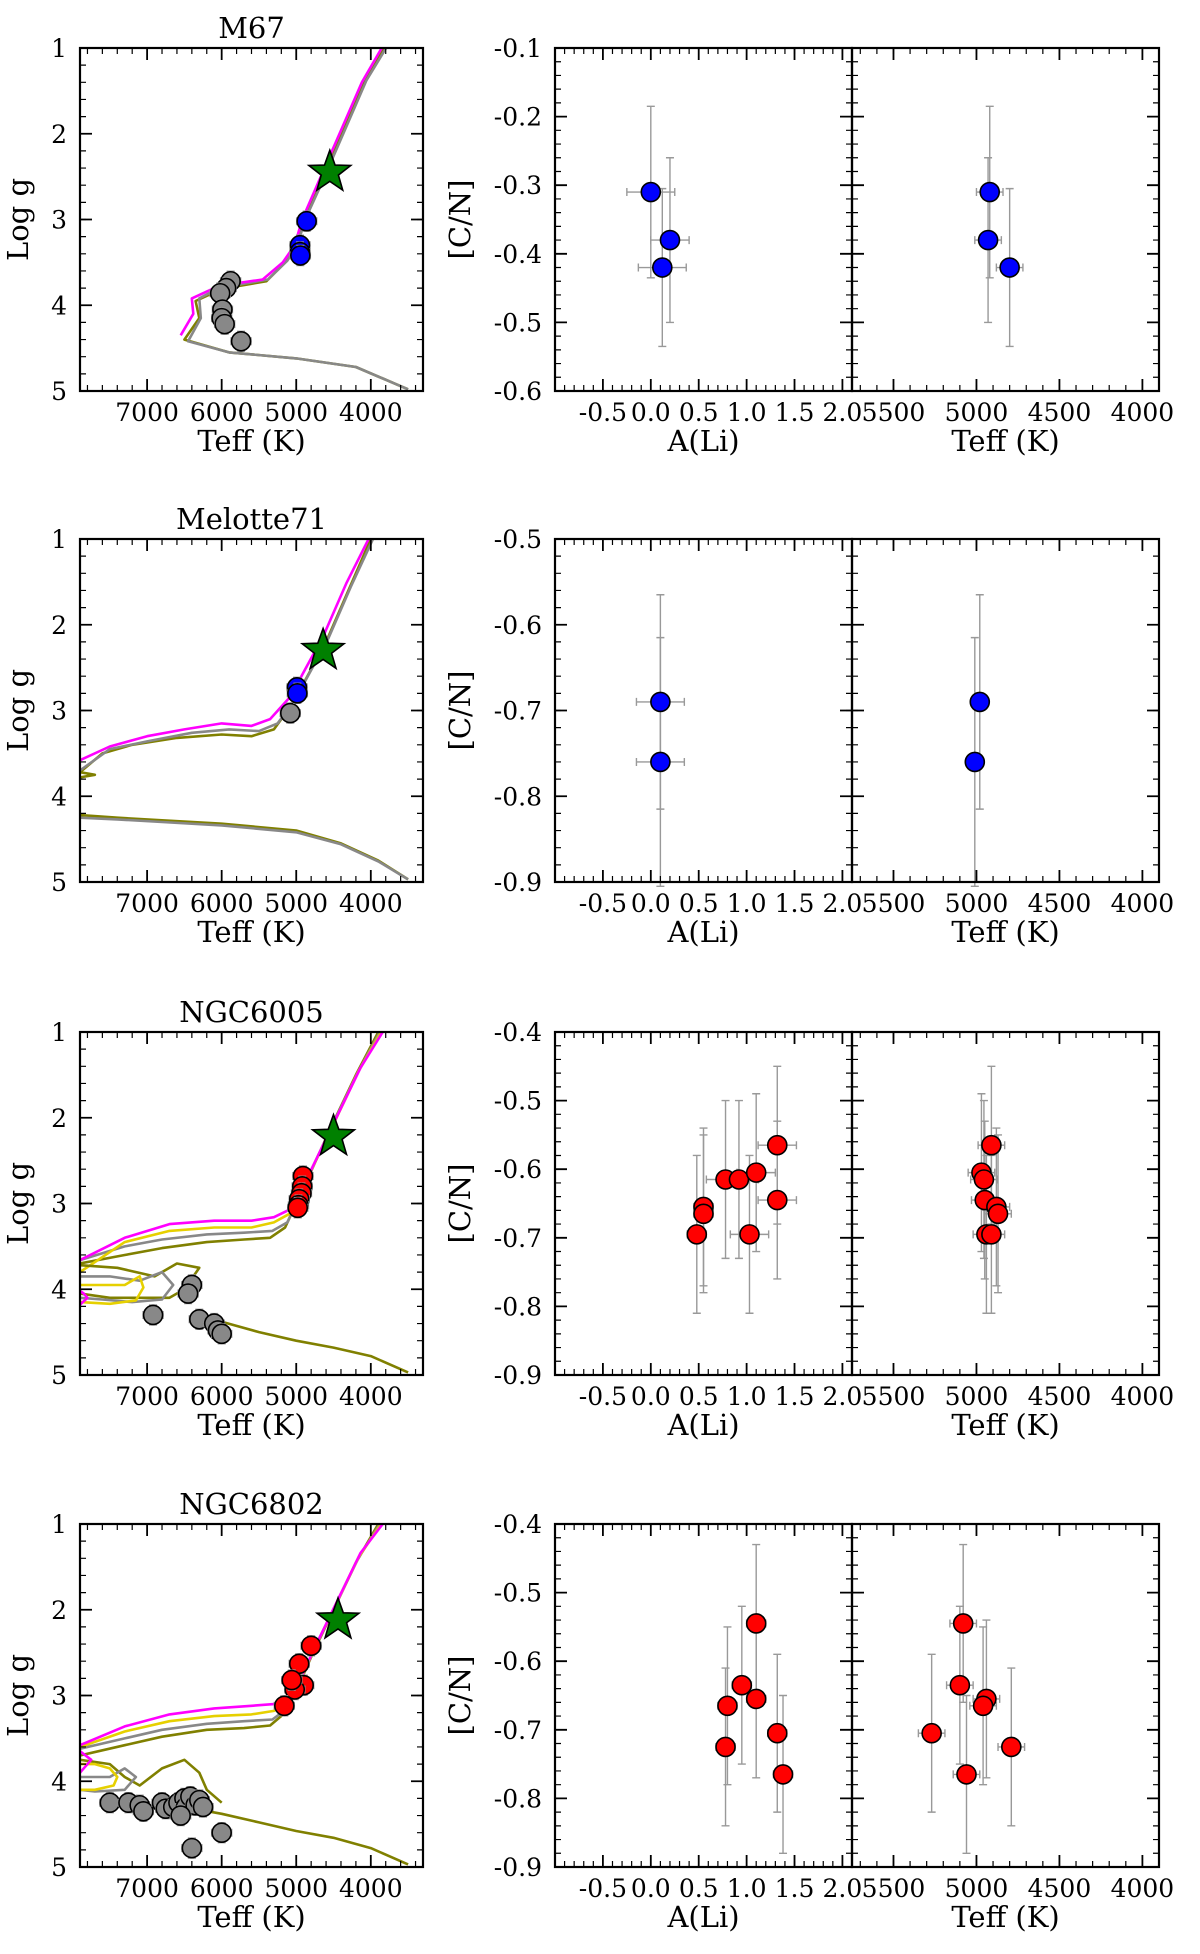 The height and width of the screenshot is (1954, 1200). Describe the element at coordinates (518, 117) in the screenshot. I see `y-tick-label: -0.2` at that location.